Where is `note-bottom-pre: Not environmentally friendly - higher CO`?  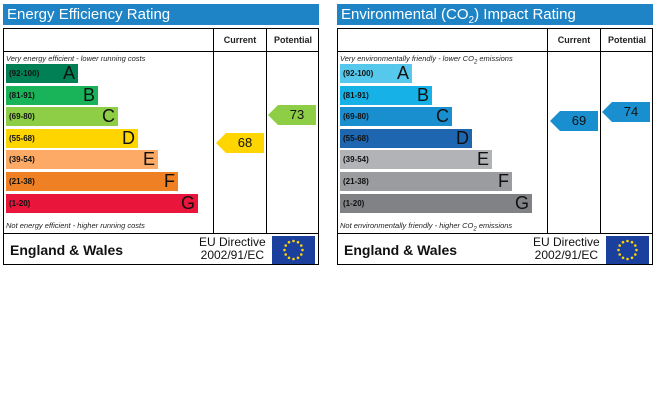 note-bottom-pre: Not environmentally friendly - higher CO is located at coordinates (407, 225).